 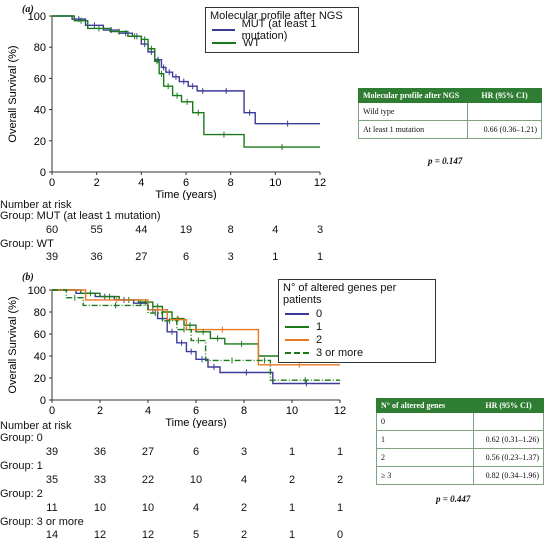 I want to click on risk-count: 14, so click(x=52, y=535).